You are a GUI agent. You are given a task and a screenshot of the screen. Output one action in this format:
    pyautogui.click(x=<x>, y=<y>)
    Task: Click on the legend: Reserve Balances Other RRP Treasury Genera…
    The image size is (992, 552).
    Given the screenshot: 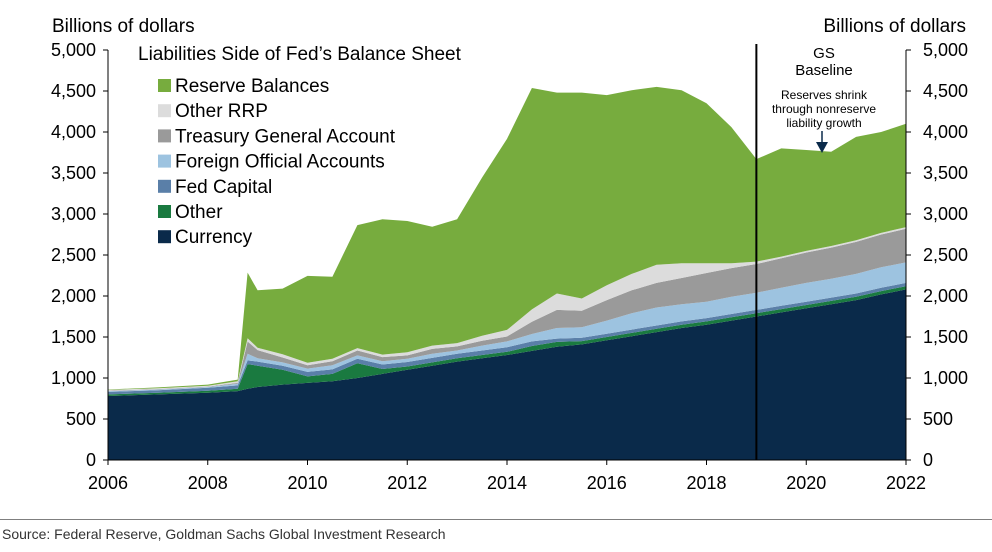 What is the action you would take?
    pyautogui.click(x=277, y=162)
    